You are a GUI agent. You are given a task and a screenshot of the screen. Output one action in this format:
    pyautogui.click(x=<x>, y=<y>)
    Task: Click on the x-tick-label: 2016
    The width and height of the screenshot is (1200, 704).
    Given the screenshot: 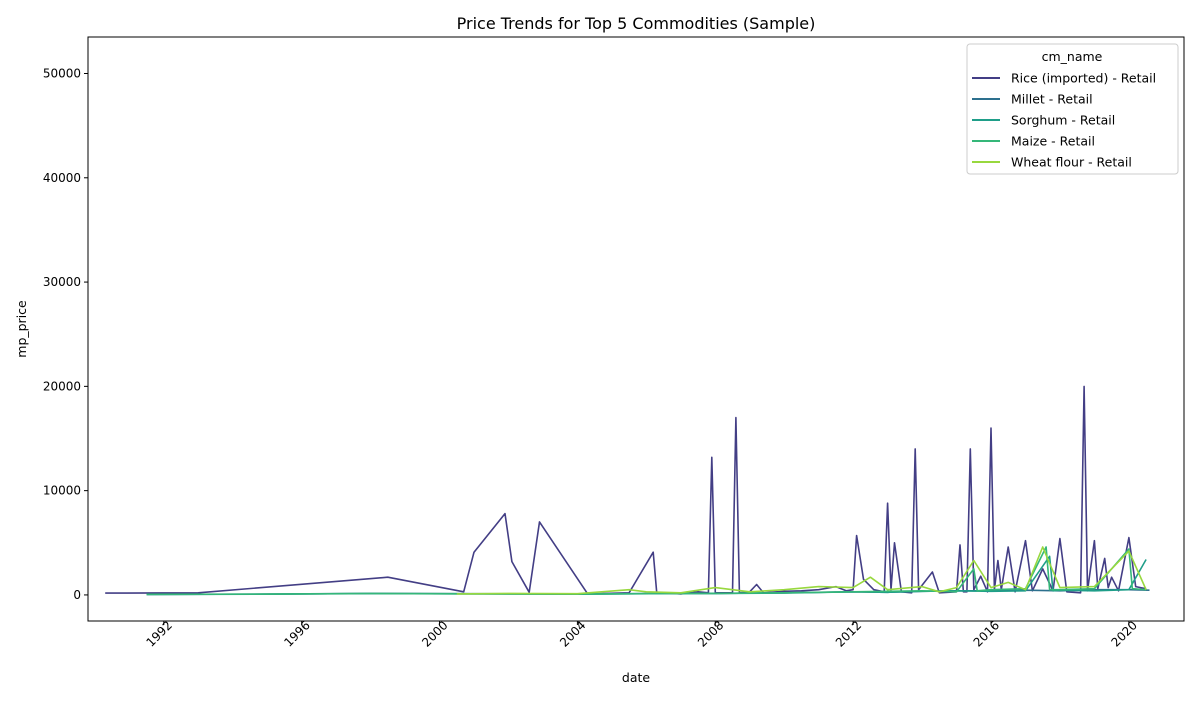 What is the action you would take?
    pyautogui.click(x=986, y=633)
    